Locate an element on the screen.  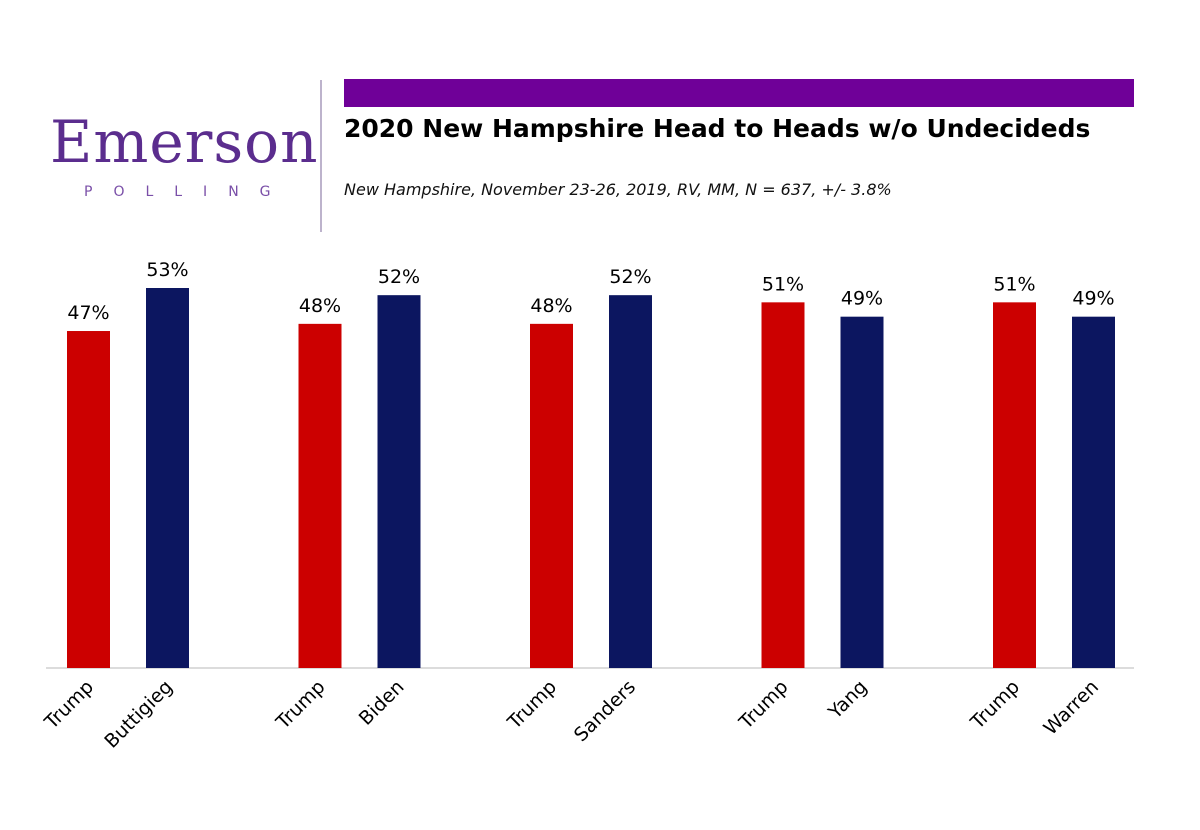
bar-yang is located at coordinates (862, 492).